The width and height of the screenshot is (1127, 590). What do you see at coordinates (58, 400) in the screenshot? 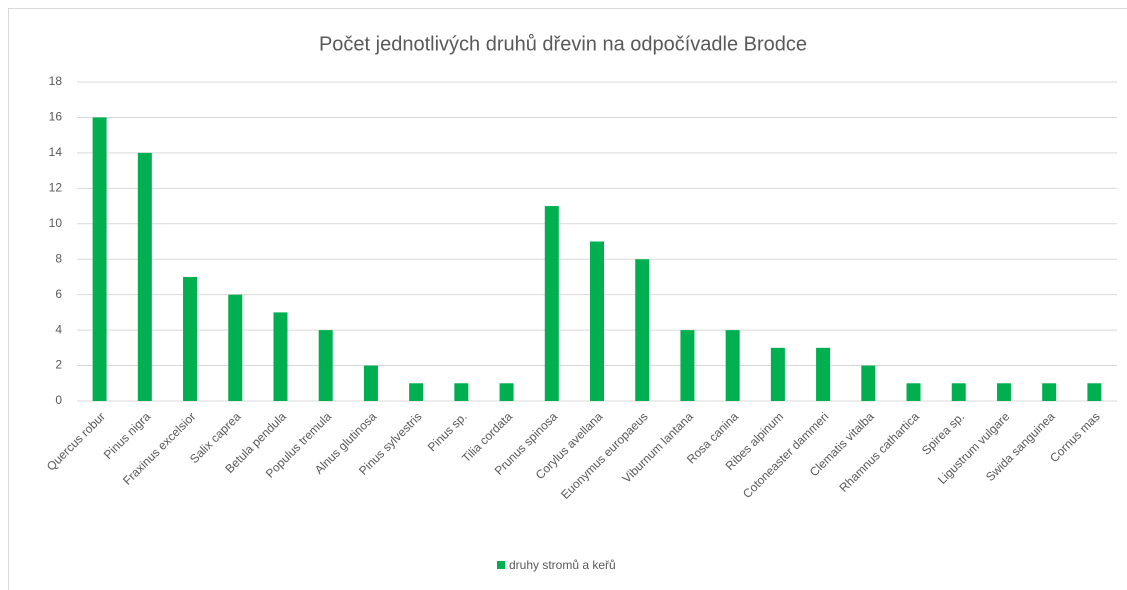
I see `y-tick-label: 0` at bounding box center [58, 400].